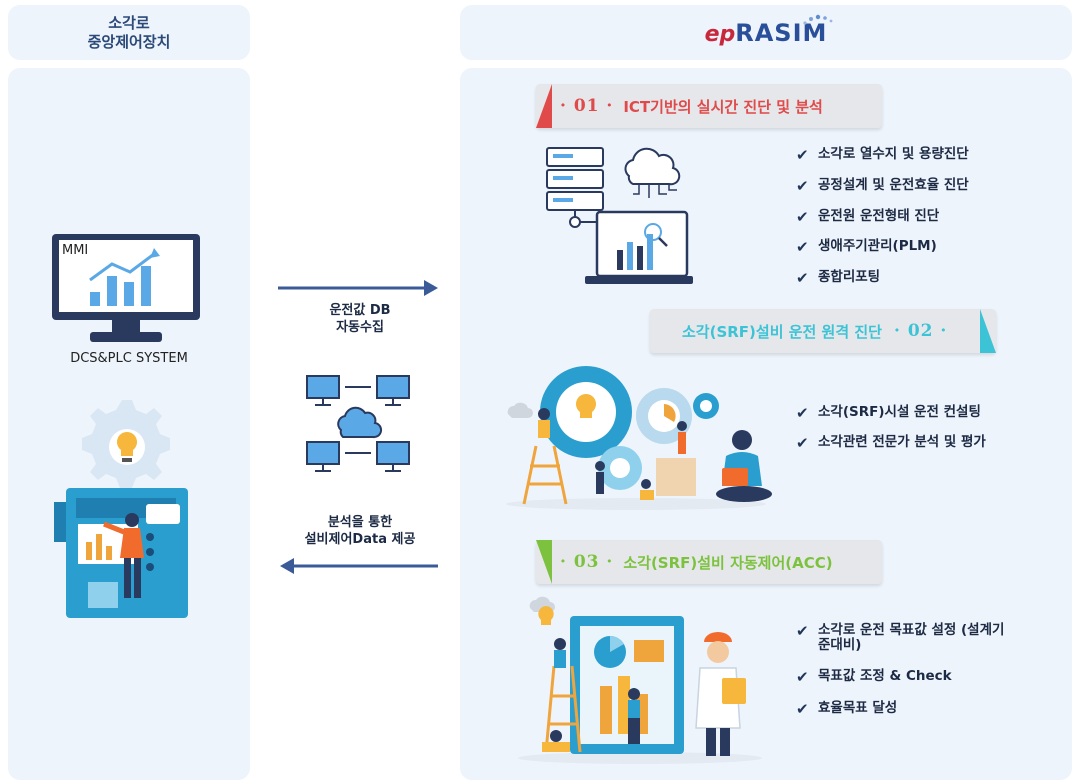  I want to click on section2-item: ✔ 소각관련 전문가 분석 및 평가, so click(891, 443).